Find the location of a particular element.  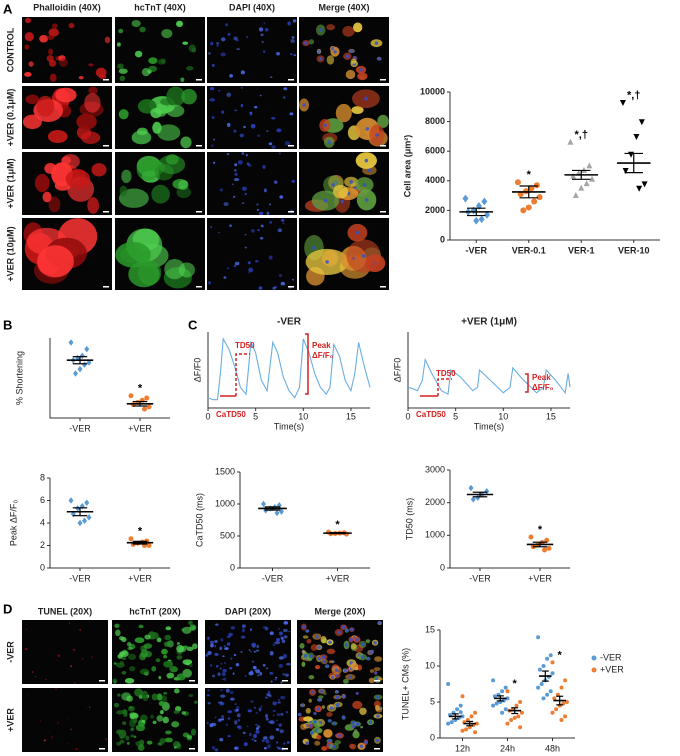

panel-label: B is located at coordinates (7, 324).